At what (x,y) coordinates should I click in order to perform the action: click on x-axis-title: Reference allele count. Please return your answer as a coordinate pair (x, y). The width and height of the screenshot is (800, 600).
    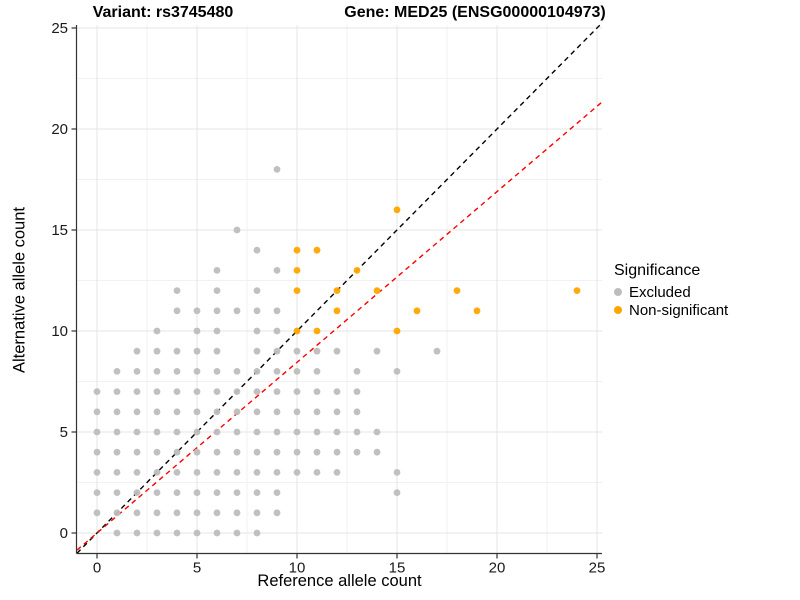
    Looking at the image, I should click on (339, 581).